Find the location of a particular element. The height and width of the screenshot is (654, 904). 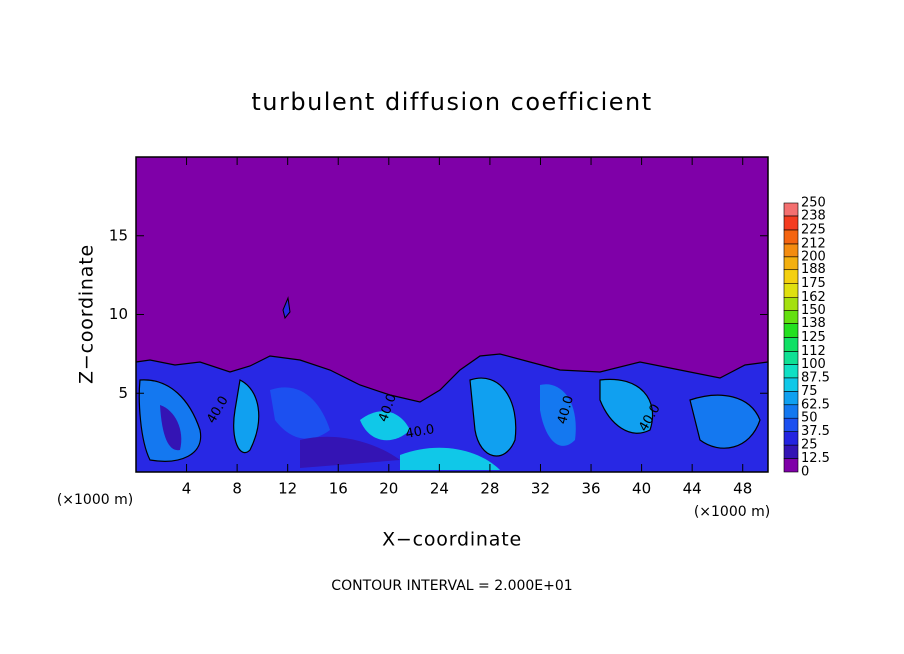

x-tick-label: 24 is located at coordinates (439, 489).